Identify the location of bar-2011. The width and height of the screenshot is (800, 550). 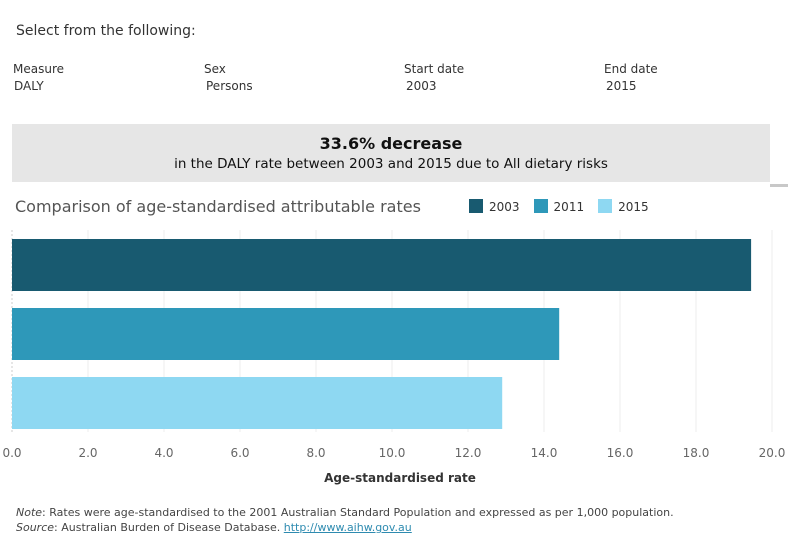
(286, 334).